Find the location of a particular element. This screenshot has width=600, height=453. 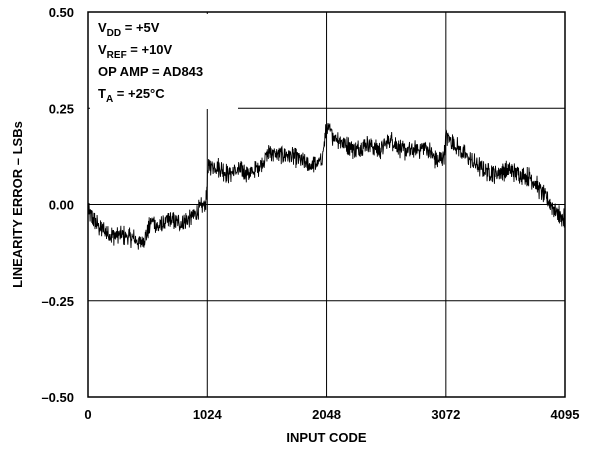

annotation-line: OP AMP = AD843 is located at coordinates (150, 71).